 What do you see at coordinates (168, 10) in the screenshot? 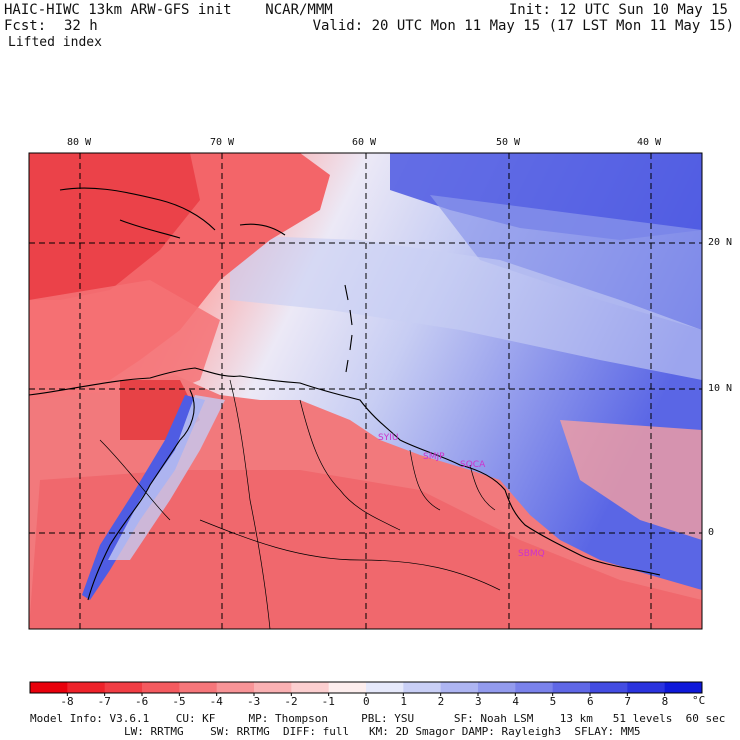
I see `model-title: HAIC-HIWC 13km ARW-GFS init NCAR/MMM` at bounding box center [168, 10].